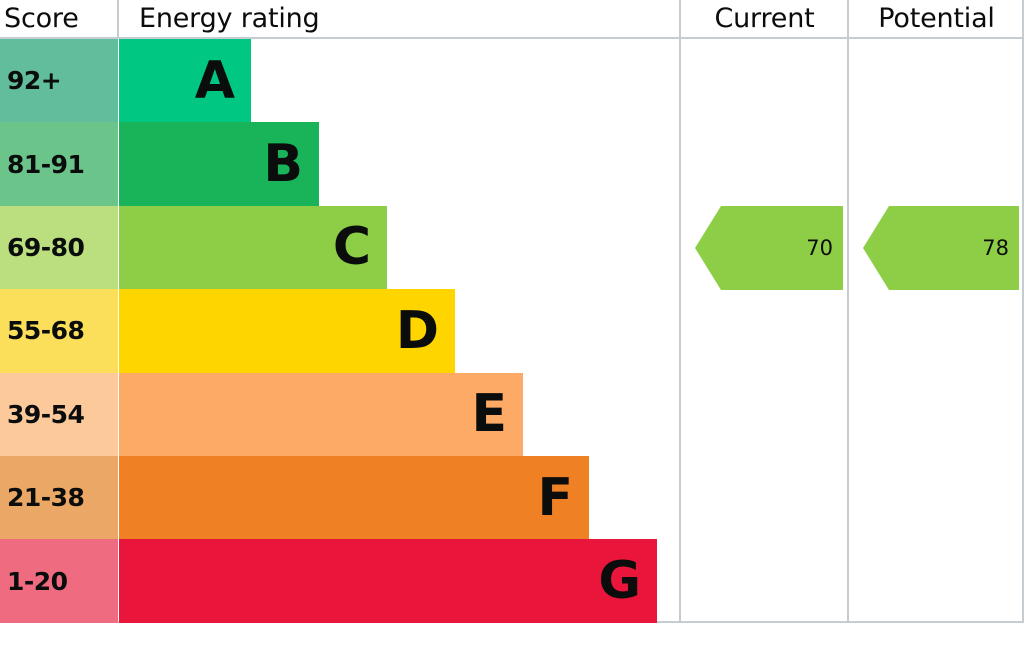  What do you see at coordinates (512, 18) in the screenshot?
I see `chart-header-row: Score Energy rating Current Potential` at bounding box center [512, 18].